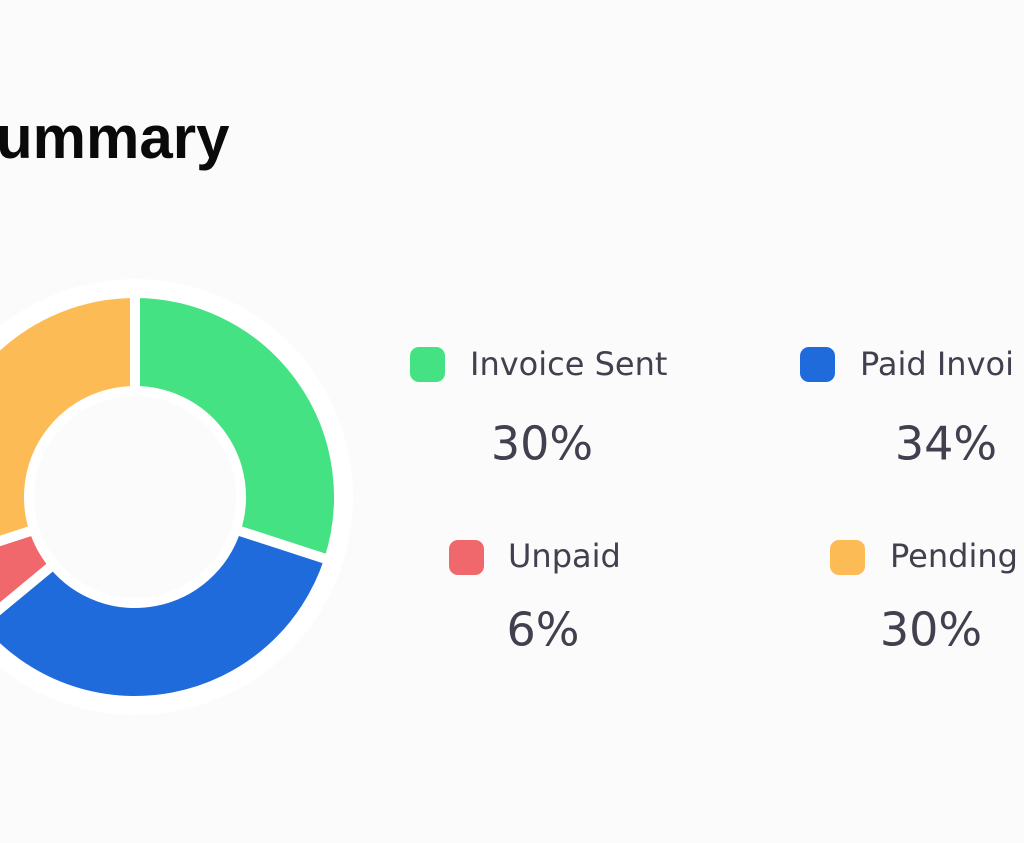 The height and width of the screenshot is (843, 1024). I want to click on legend-label: Pending, so click(954, 556).